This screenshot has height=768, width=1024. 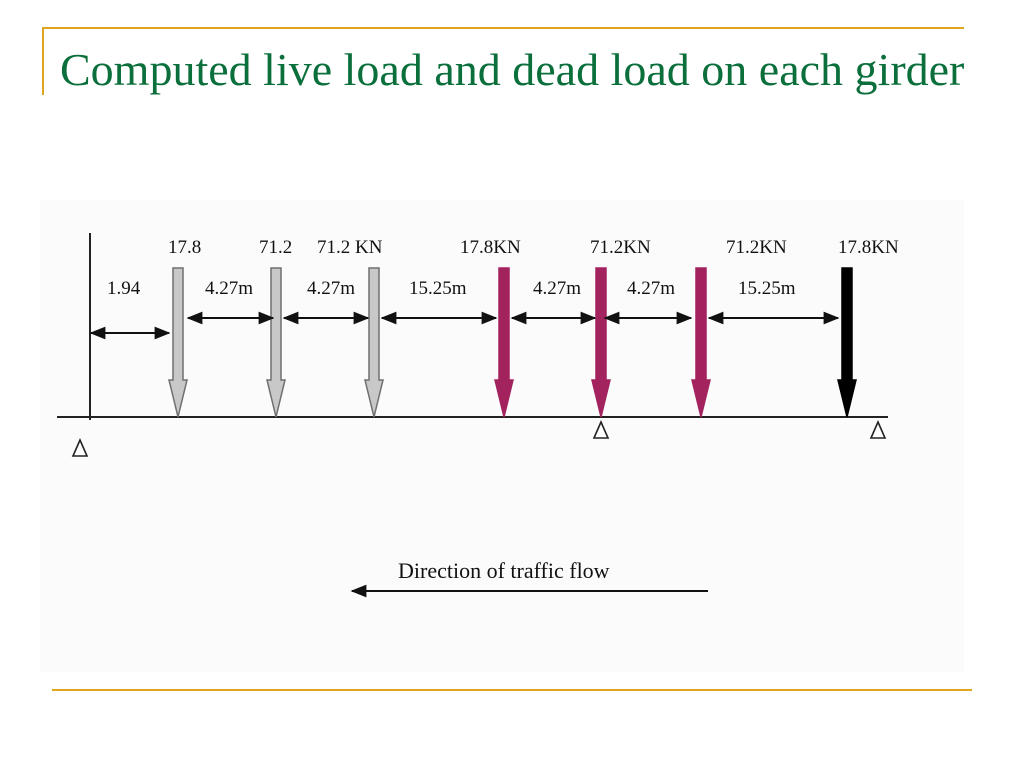 I want to click on traffic-direction-label: Direction of traffic flow, so click(x=504, y=570).